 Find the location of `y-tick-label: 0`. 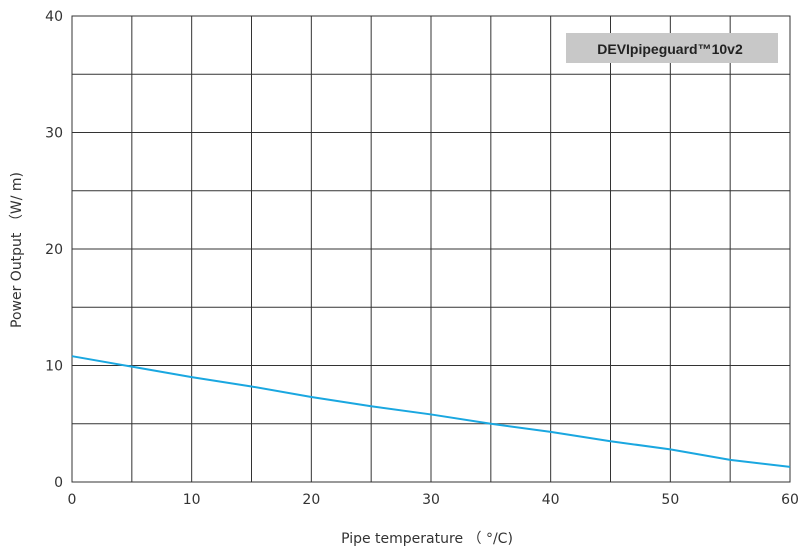

y-tick-label: 0 is located at coordinates (58, 483).